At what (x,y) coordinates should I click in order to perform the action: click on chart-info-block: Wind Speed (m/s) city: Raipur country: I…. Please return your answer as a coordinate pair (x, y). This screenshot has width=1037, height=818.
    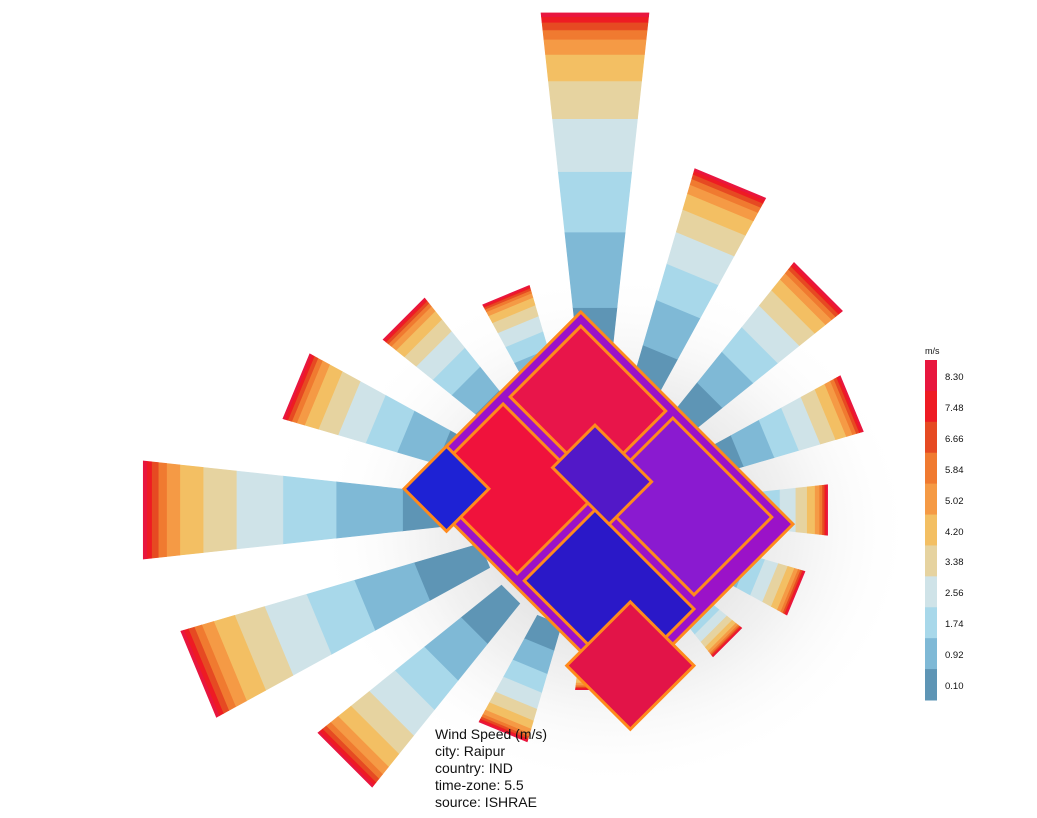
    Looking at the image, I should click on (491, 768).